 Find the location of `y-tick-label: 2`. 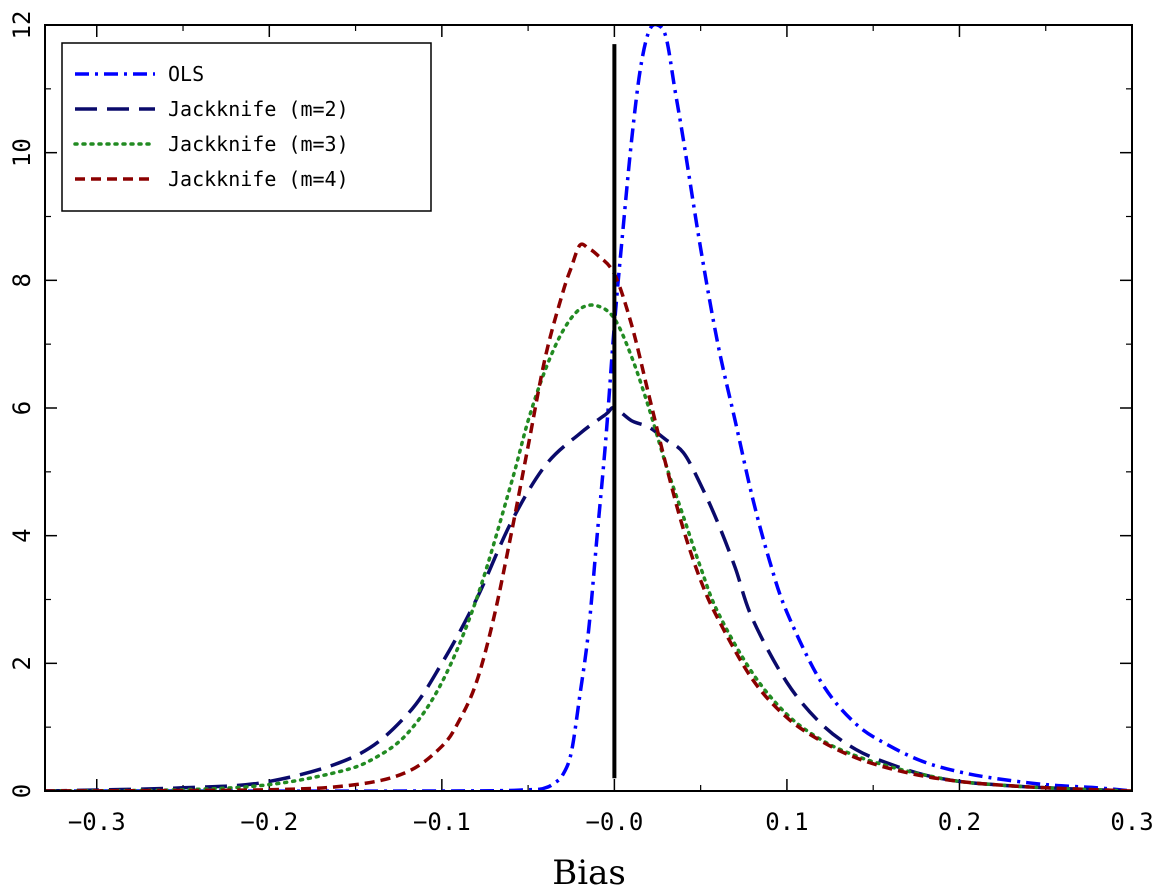

y-tick-label: 2 is located at coordinates (22, 663).